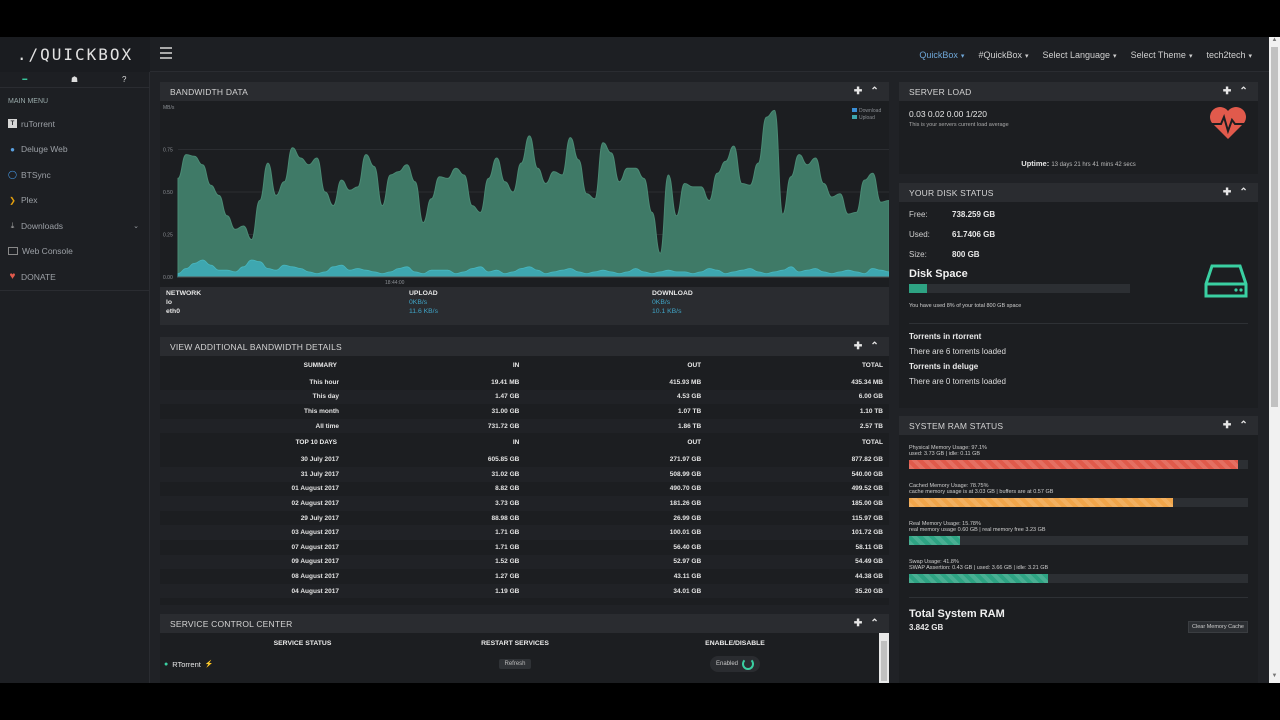 This screenshot has height=720, width=1280. What do you see at coordinates (524, 311) in the screenshot?
I see `table-row: eth0 11.6 KB/s 10.1 KB/s` at bounding box center [524, 311].